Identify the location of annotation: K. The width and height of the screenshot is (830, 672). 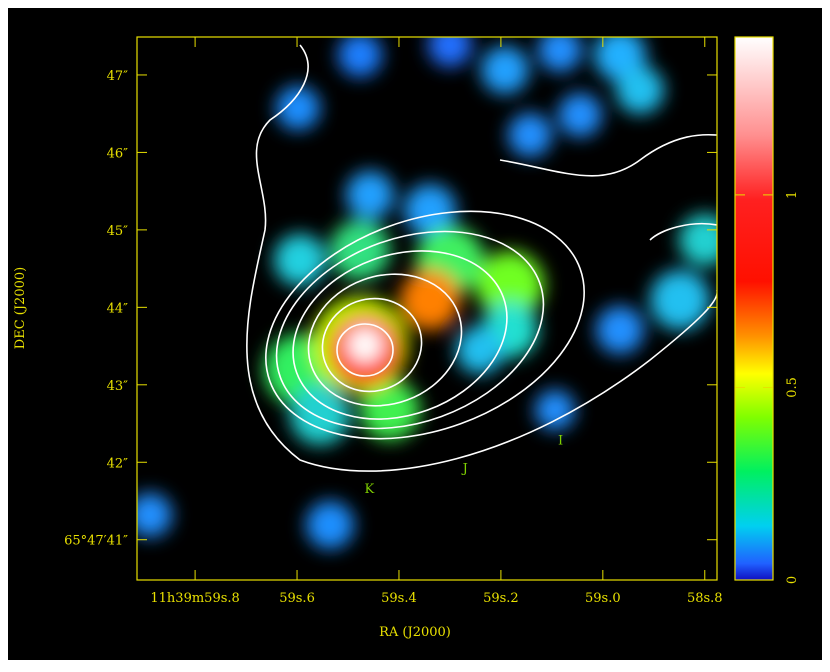
(370, 489).